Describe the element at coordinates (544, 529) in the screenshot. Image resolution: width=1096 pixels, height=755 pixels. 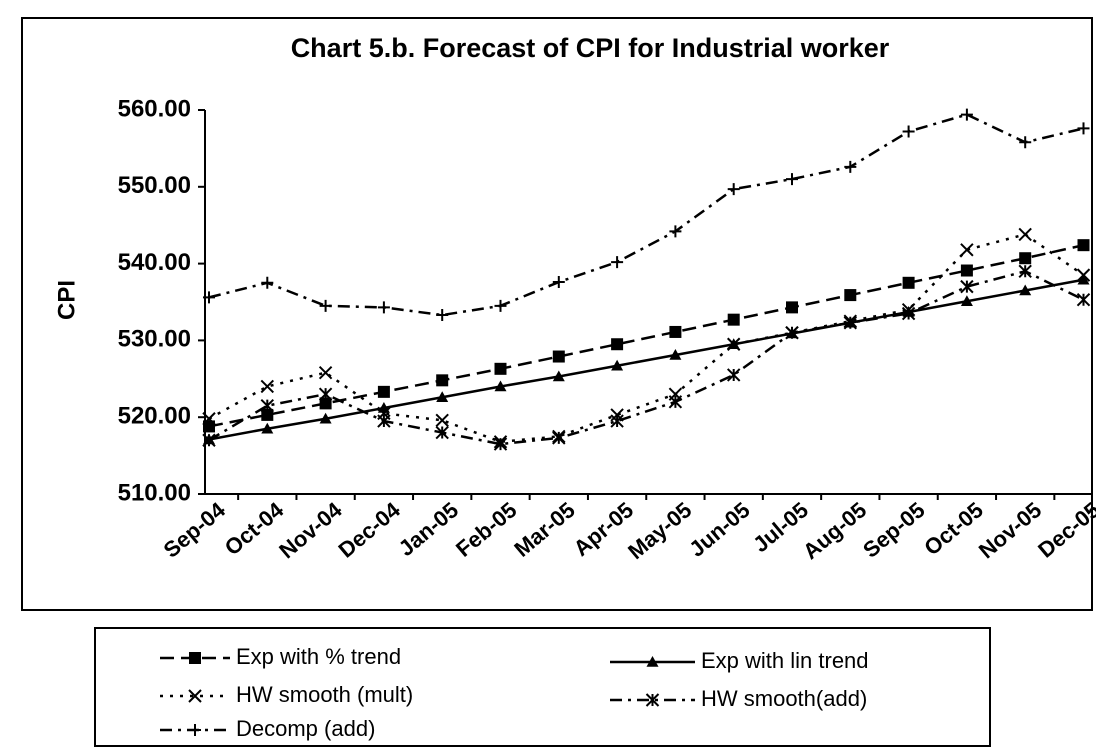
I see `x-tick-label: Mar-05` at that location.